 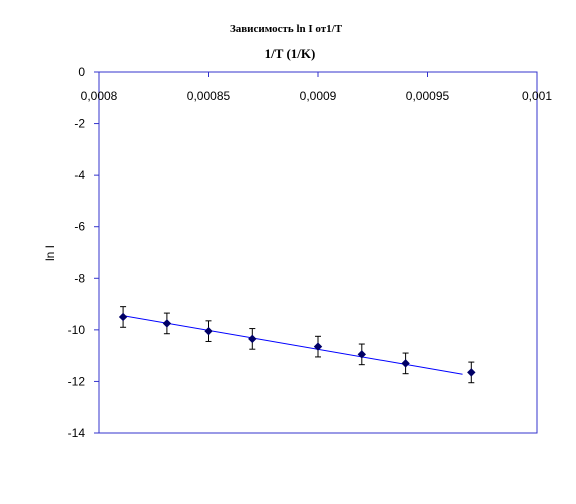 I want to click on x-axis: 0,0008 0,00085 0,0009 0,00095 0,001, so click(x=316, y=87).